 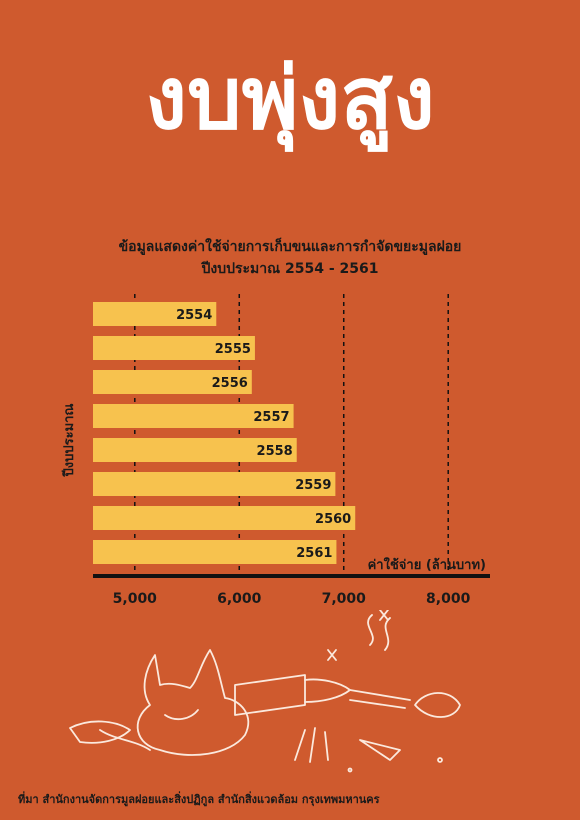 What do you see at coordinates (313, 485) in the screenshot?
I see `bar-label-2559: 2559` at bounding box center [313, 485].